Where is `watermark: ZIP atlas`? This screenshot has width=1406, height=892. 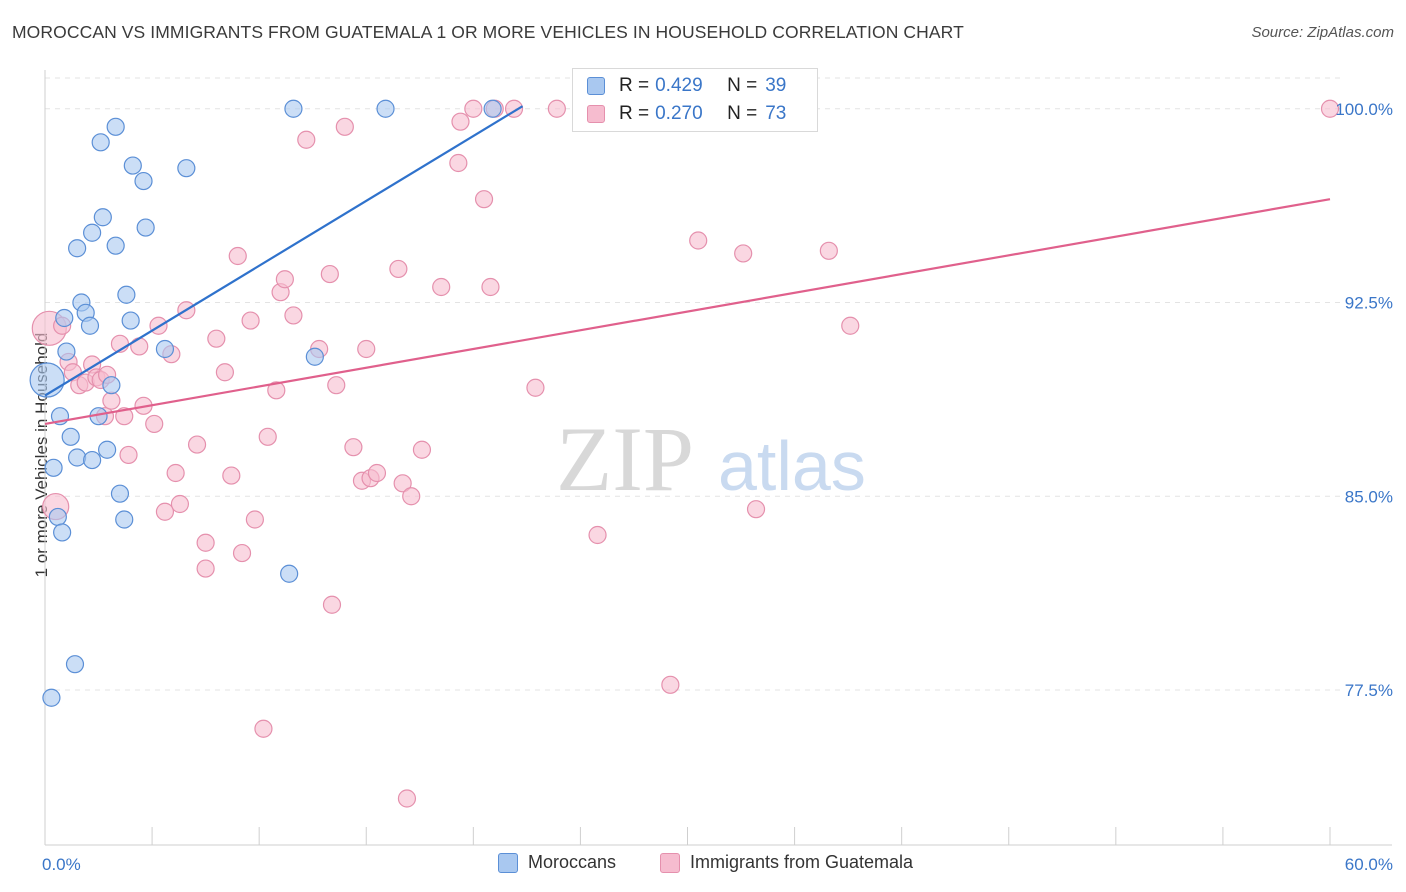
watermark: ZIP atlas is located at coordinates (711, 459).